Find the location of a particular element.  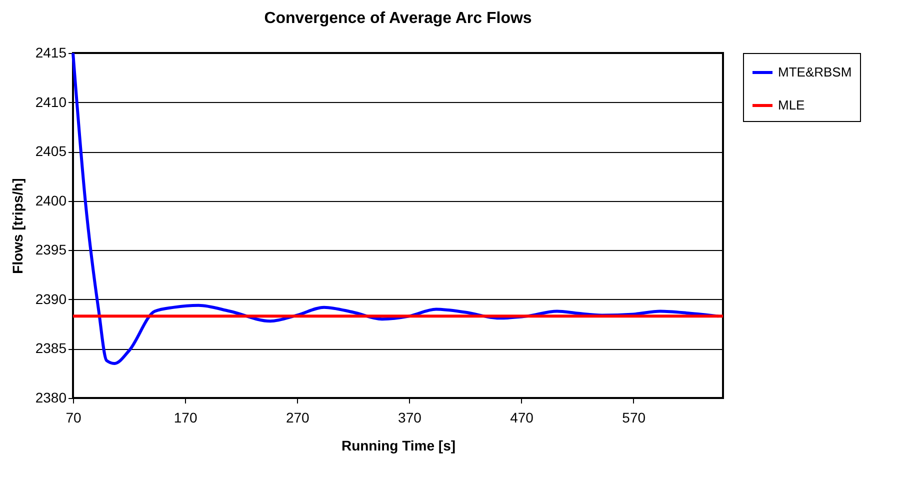

y-tick-label: 2390 is located at coordinates (51, 298).